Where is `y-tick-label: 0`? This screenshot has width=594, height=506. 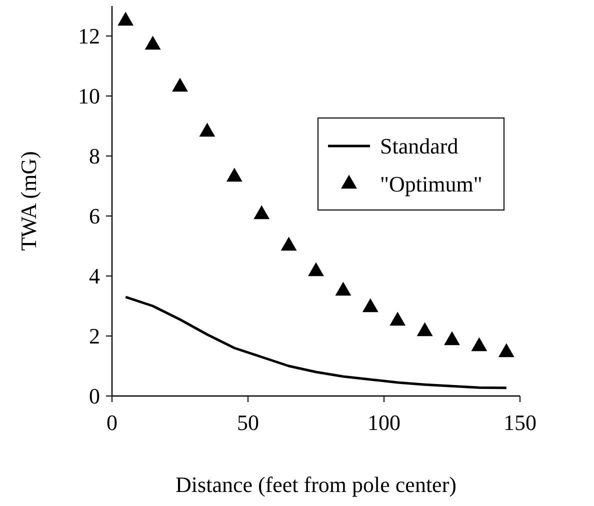 y-tick-label: 0 is located at coordinates (94, 396).